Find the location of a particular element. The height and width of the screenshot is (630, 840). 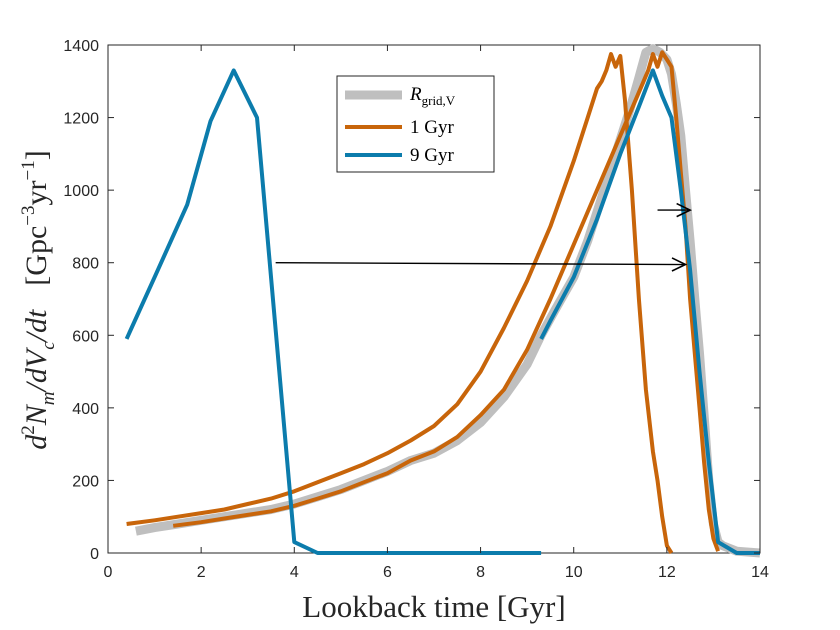

legend-label-9gyr: 9 Gyr is located at coordinates (432, 155).